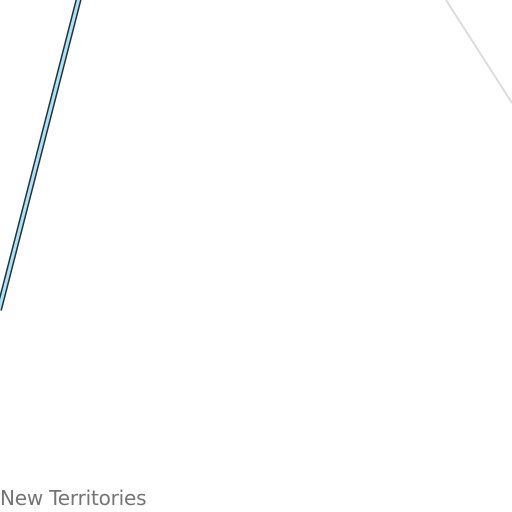 The height and width of the screenshot is (512, 512). I want to click on boundary-line, so click(478, 52).